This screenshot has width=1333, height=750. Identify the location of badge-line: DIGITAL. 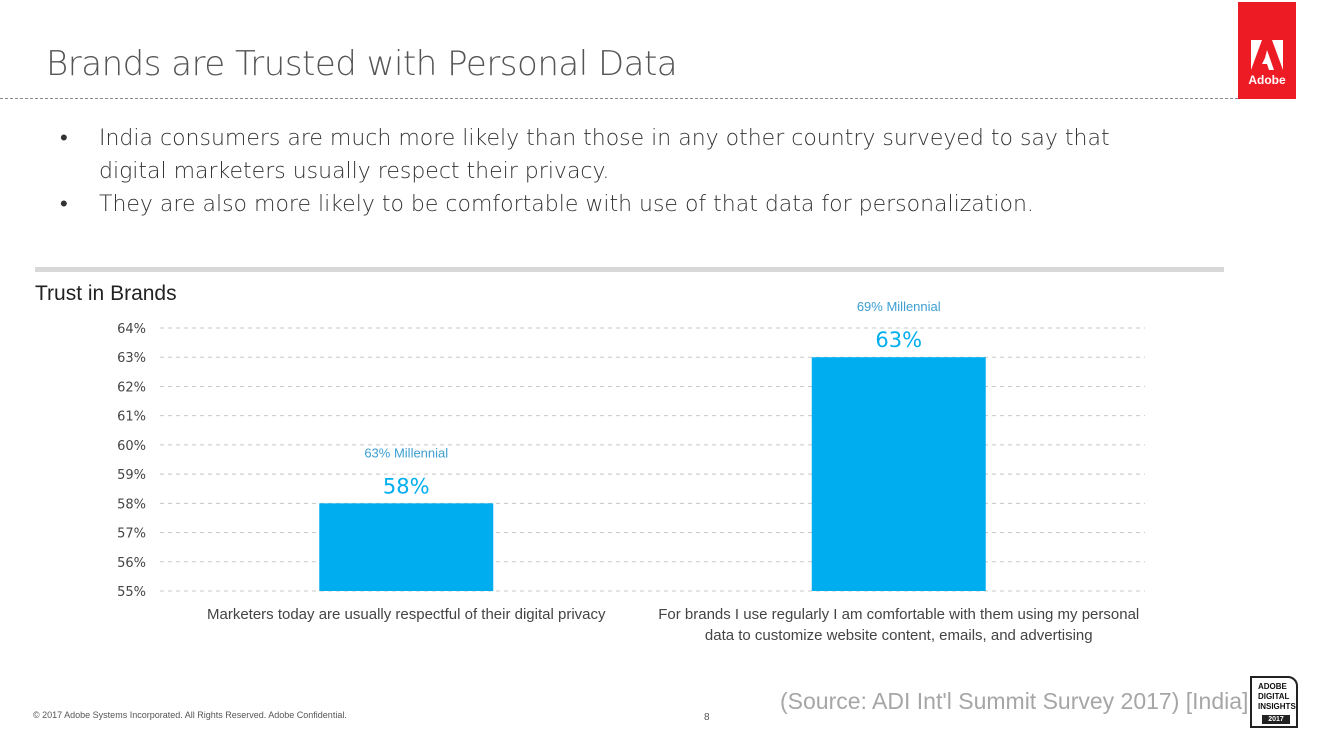
(1274, 696).